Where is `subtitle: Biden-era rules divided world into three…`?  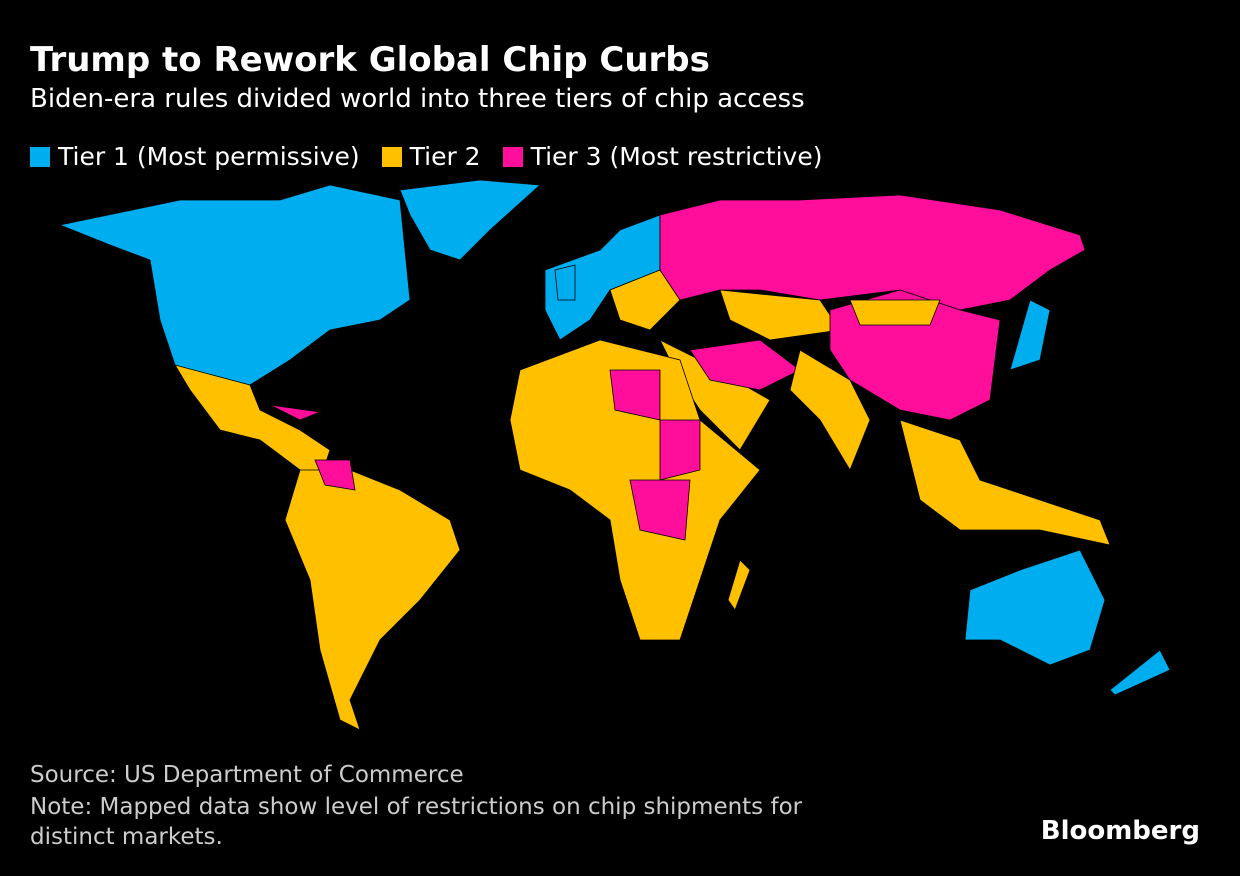
subtitle: Biden-era rules divided world into three… is located at coordinates (417, 99).